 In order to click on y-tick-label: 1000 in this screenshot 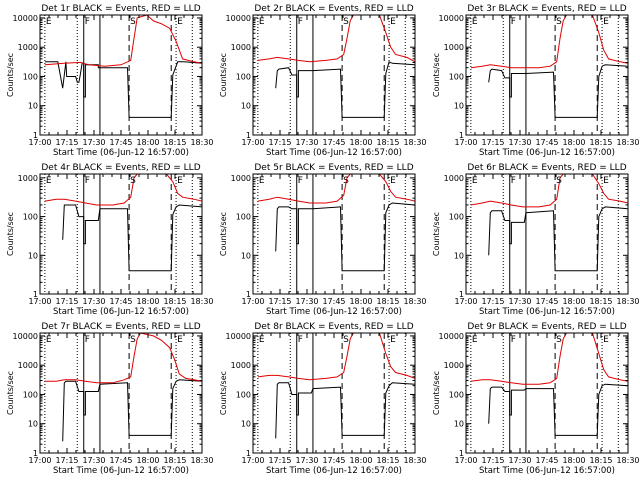, I will do `click(28, 47)`.